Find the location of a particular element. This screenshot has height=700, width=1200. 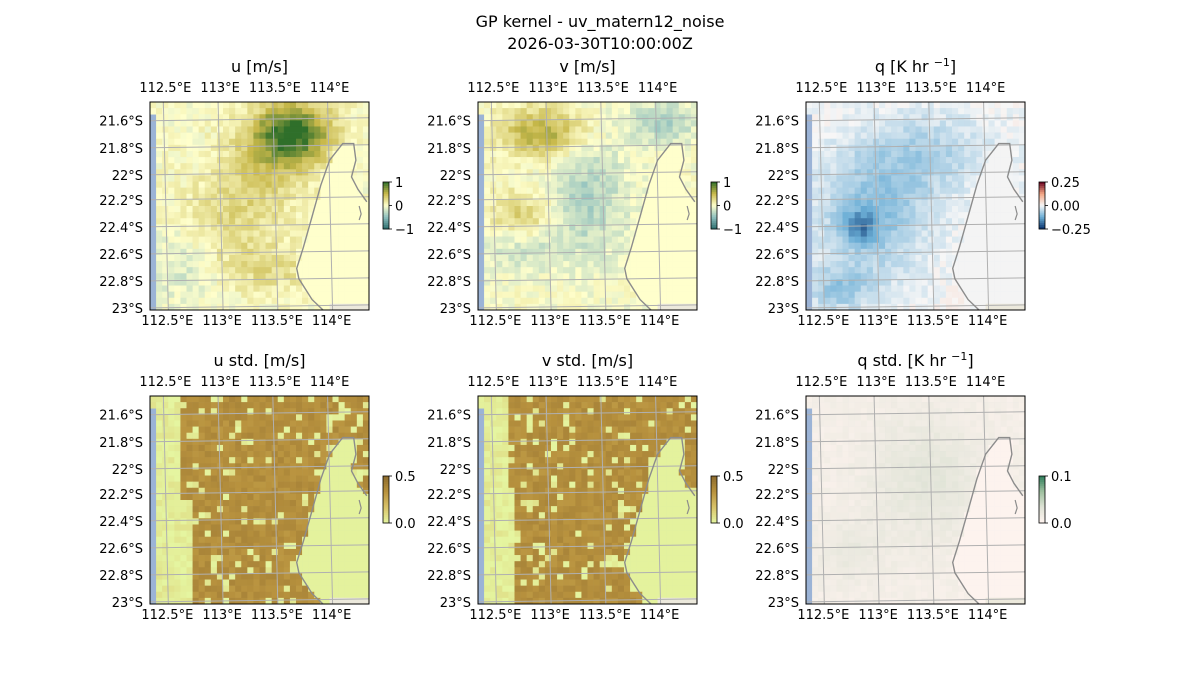

colorbar-u: 1 0 −1 is located at coordinates (398, 207).